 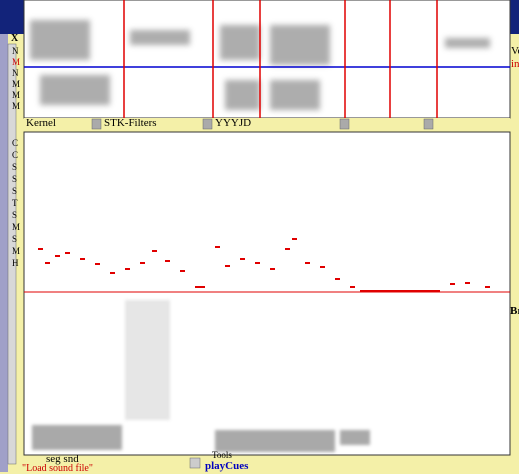 I want to click on segment-label: seg snd, so click(x=62, y=459).